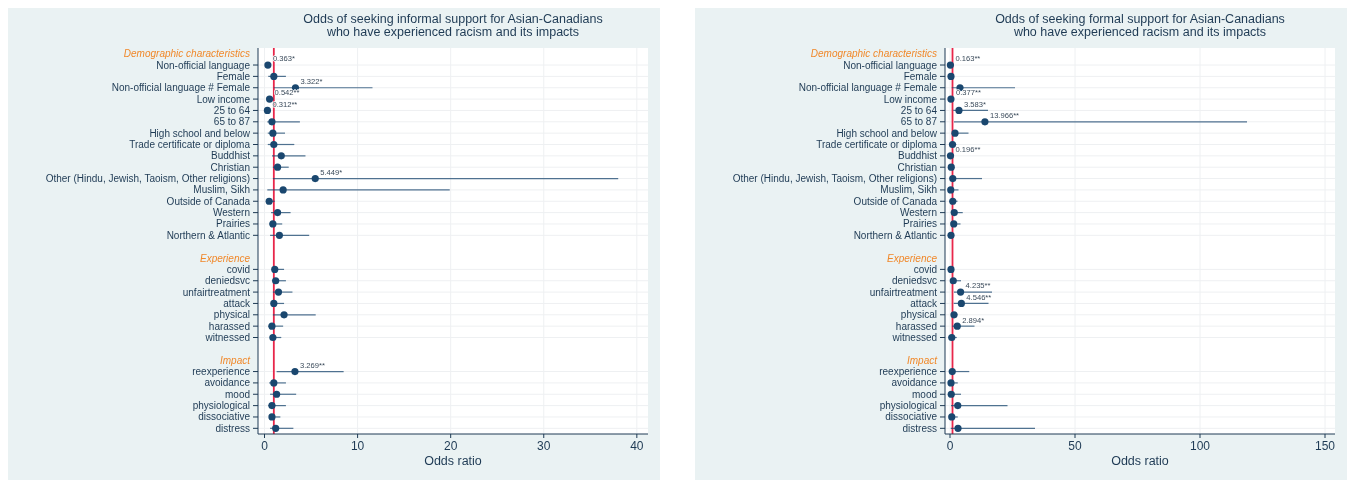  I want to click on x-tick-label: 20, so click(450, 446).